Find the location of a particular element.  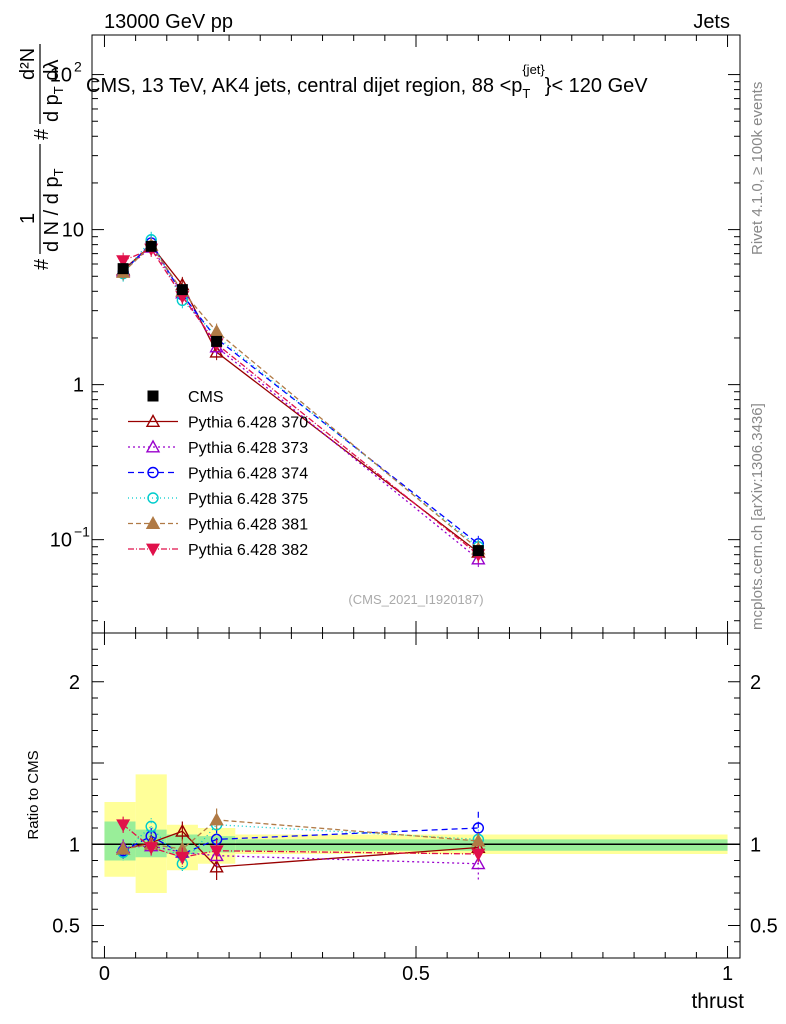

ylabel-frac-num: d²N is located at coordinates (28, 64).